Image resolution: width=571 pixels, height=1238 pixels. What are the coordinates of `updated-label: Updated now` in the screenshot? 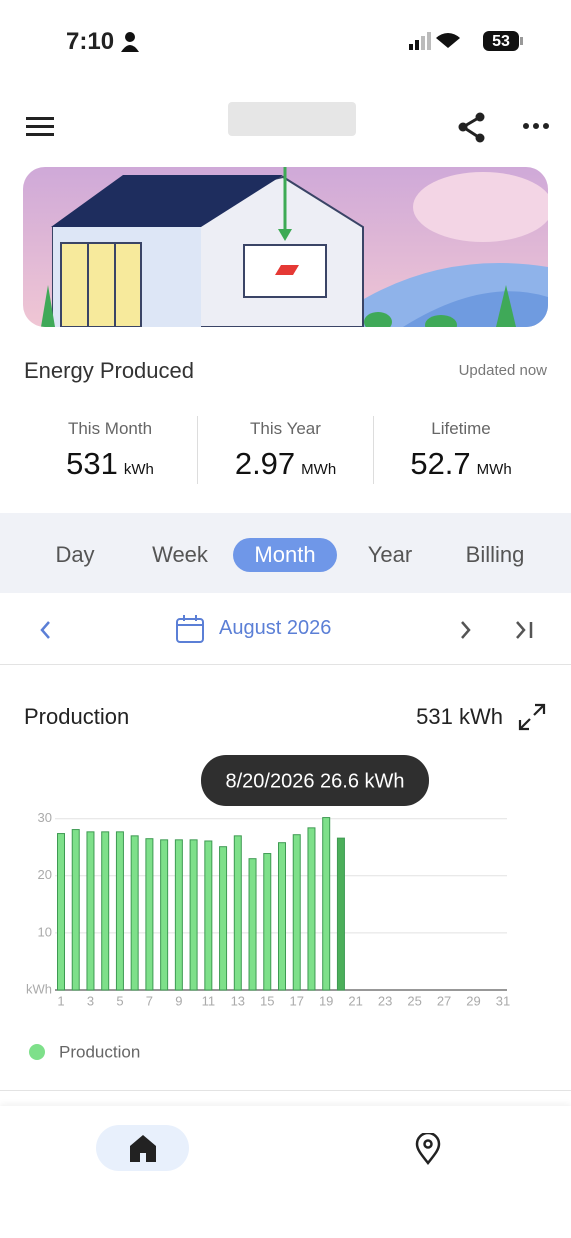 It's located at (502, 370).